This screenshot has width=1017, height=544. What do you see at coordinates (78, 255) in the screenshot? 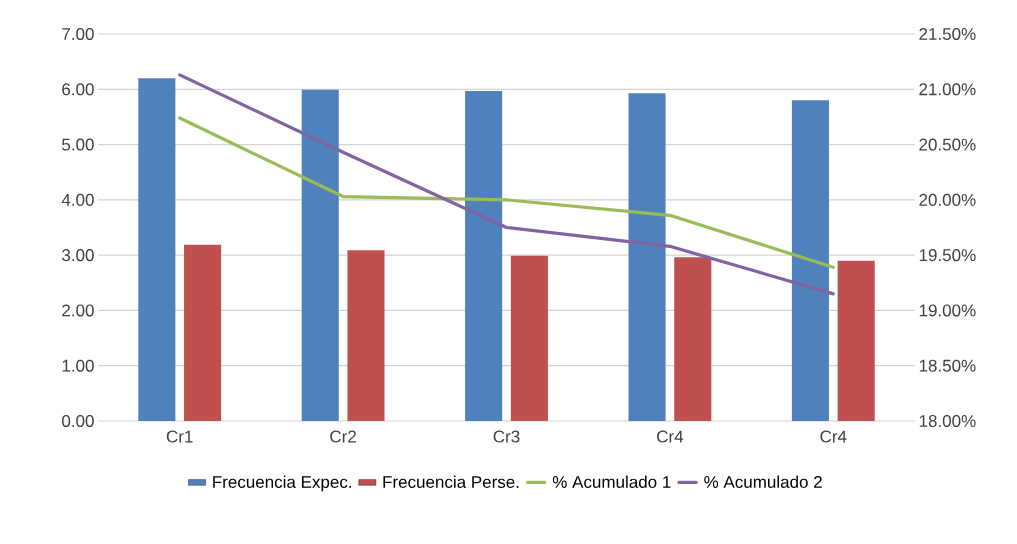
I see `y-tick-label: 3.00` at bounding box center [78, 255].